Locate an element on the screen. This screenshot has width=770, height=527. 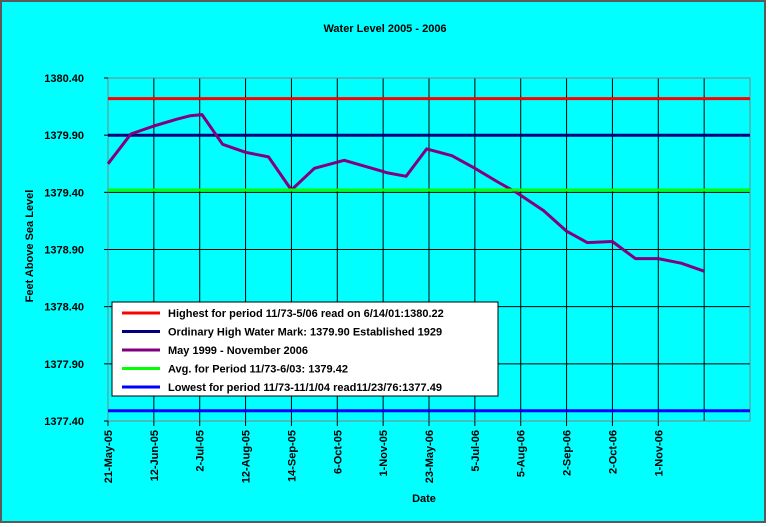
x-tick-label: 1-Nov-05 is located at coordinates (384, 453).